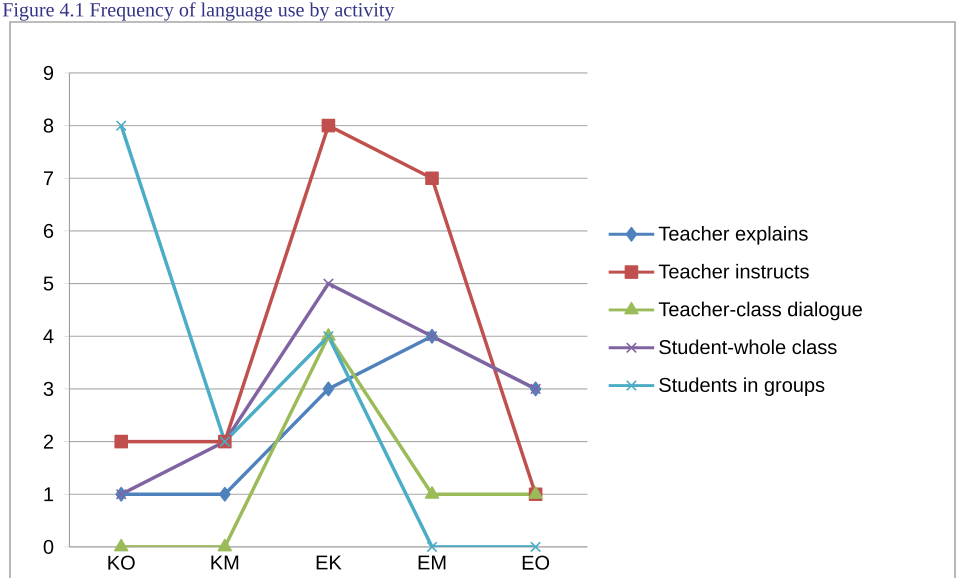  Describe the element at coordinates (49, 178) in the screenshot. I see `y-tick-label: 7` at that location.